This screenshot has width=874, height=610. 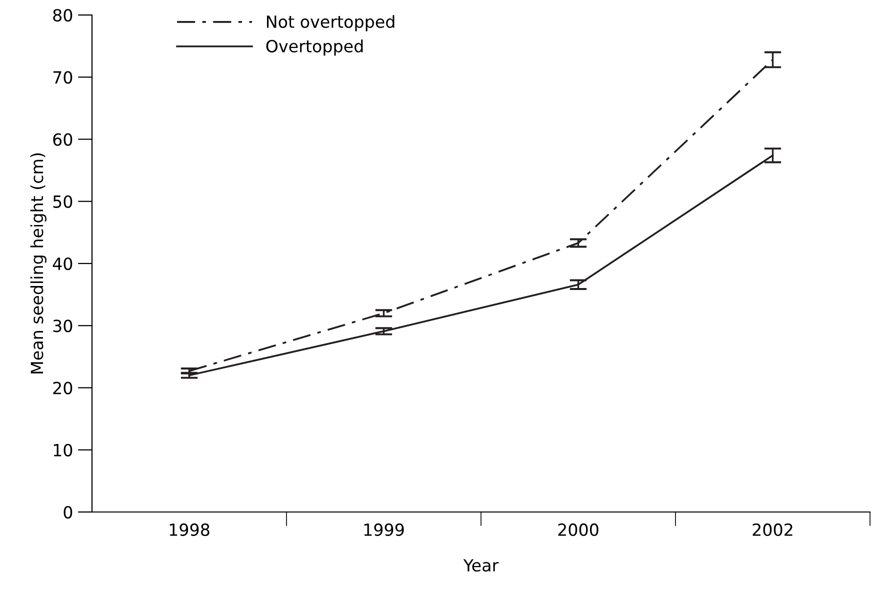 What do you see at coordinates (62, 77) in the screenshot?
I see `y-tick-label: 70` at bounding box center [62, 77].